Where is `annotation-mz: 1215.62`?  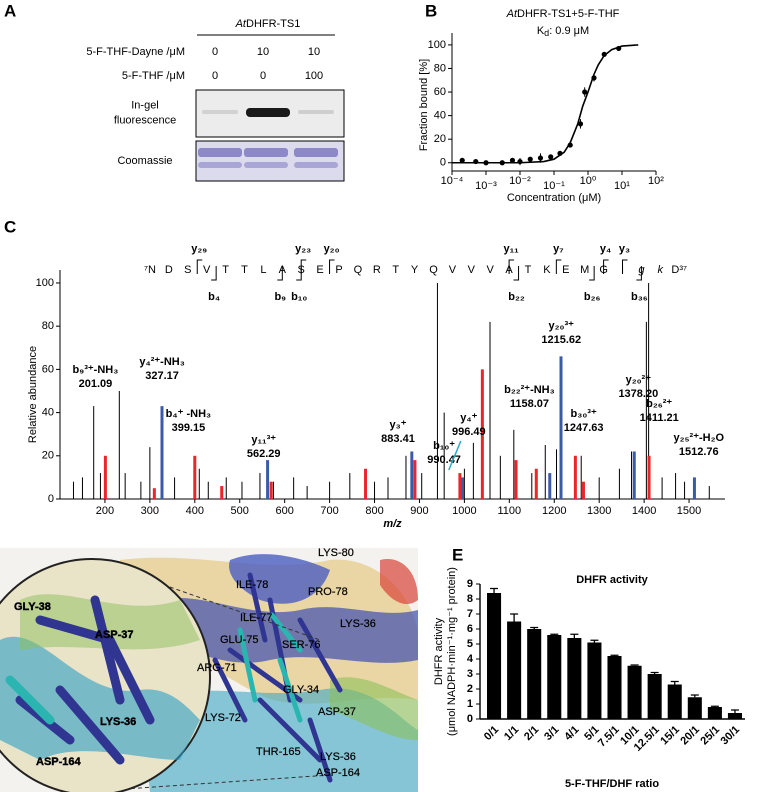 annotation-mz: 1215.62 is located at coordinates (561, 340).